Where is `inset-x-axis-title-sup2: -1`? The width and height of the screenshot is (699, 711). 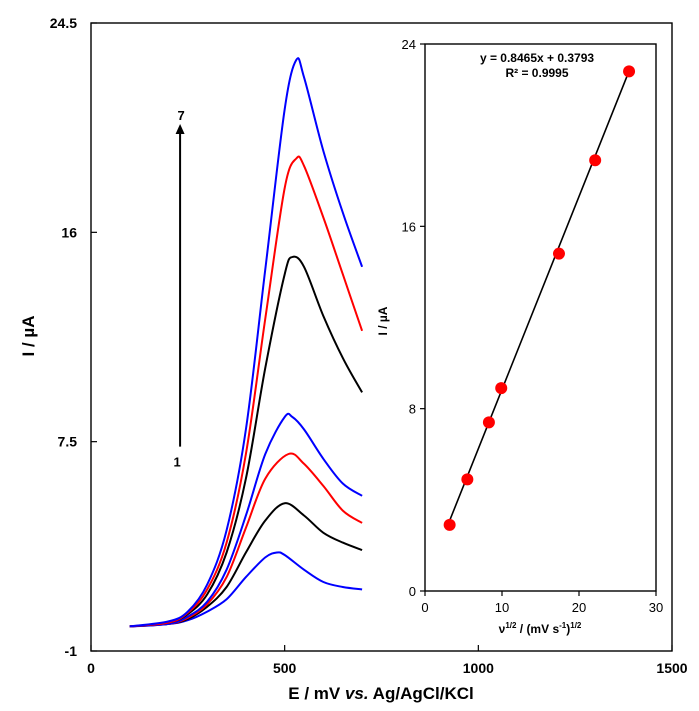
inset-x-axis-title-sup2: -1 is located at coordinates (563, 625).